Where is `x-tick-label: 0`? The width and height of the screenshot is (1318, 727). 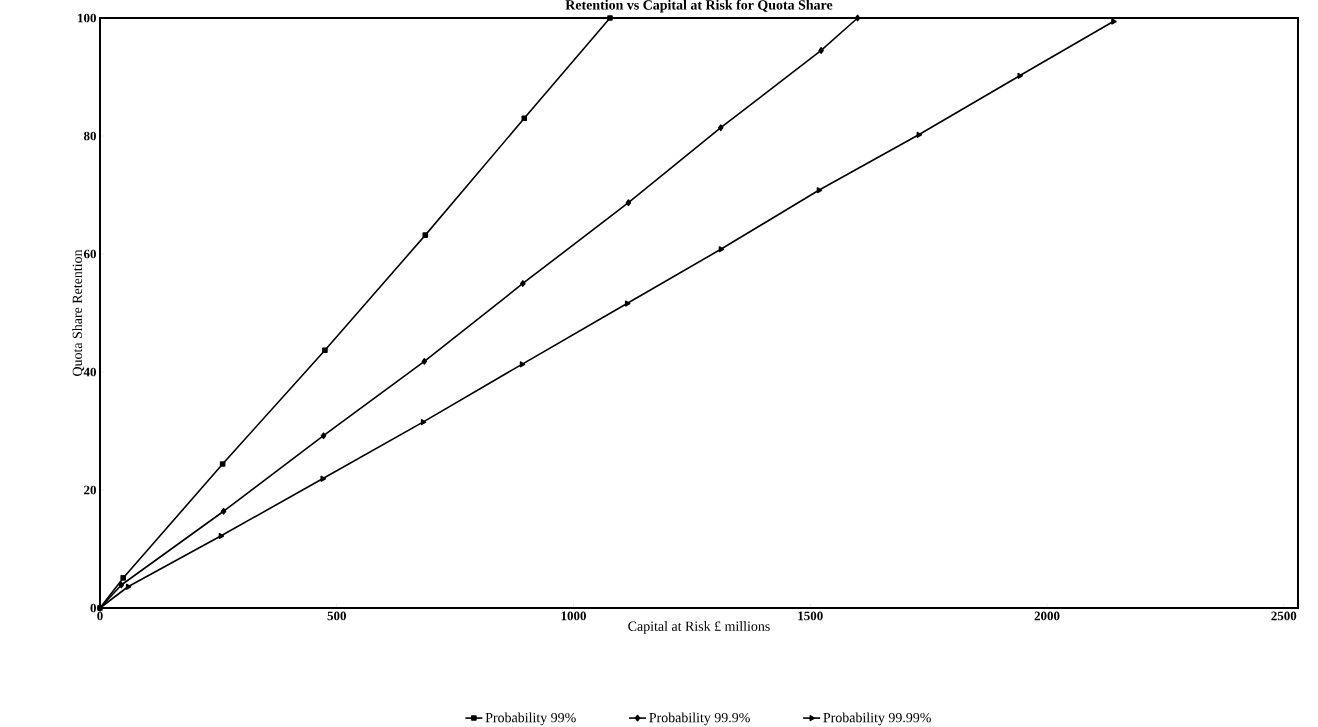
x-tick-label: 0 is located at coordinates (100, 616).